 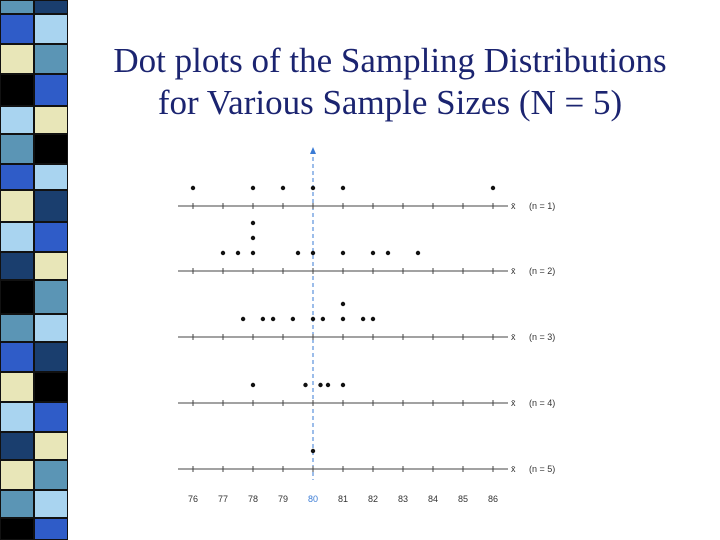 I want to click on x-tick-label: 82, so click(x=373, y=499).